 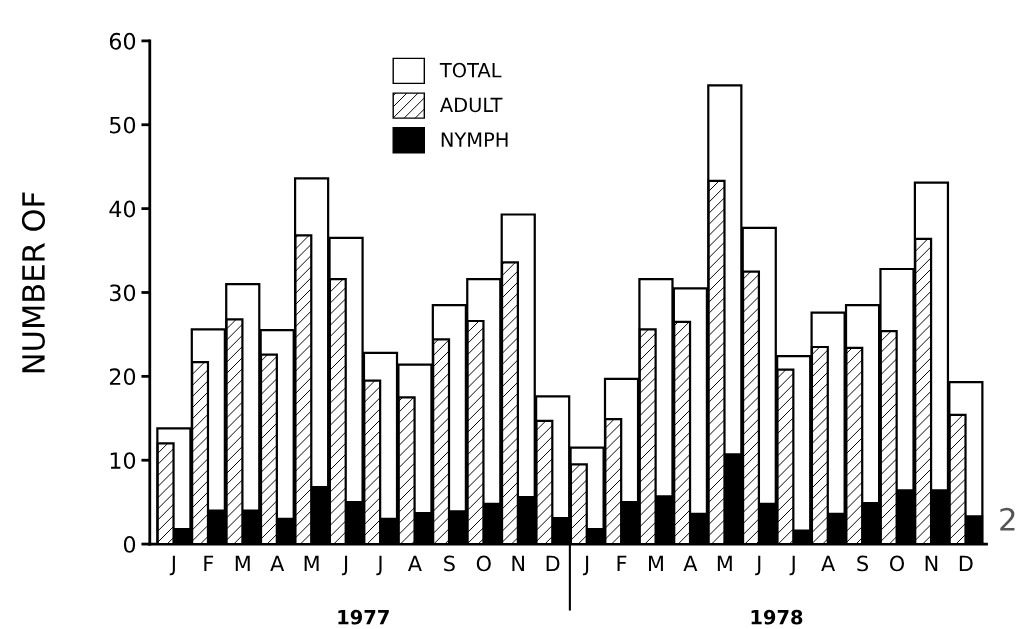 I want to click on legend-label: TOTAL, so click(x=470, y=70).